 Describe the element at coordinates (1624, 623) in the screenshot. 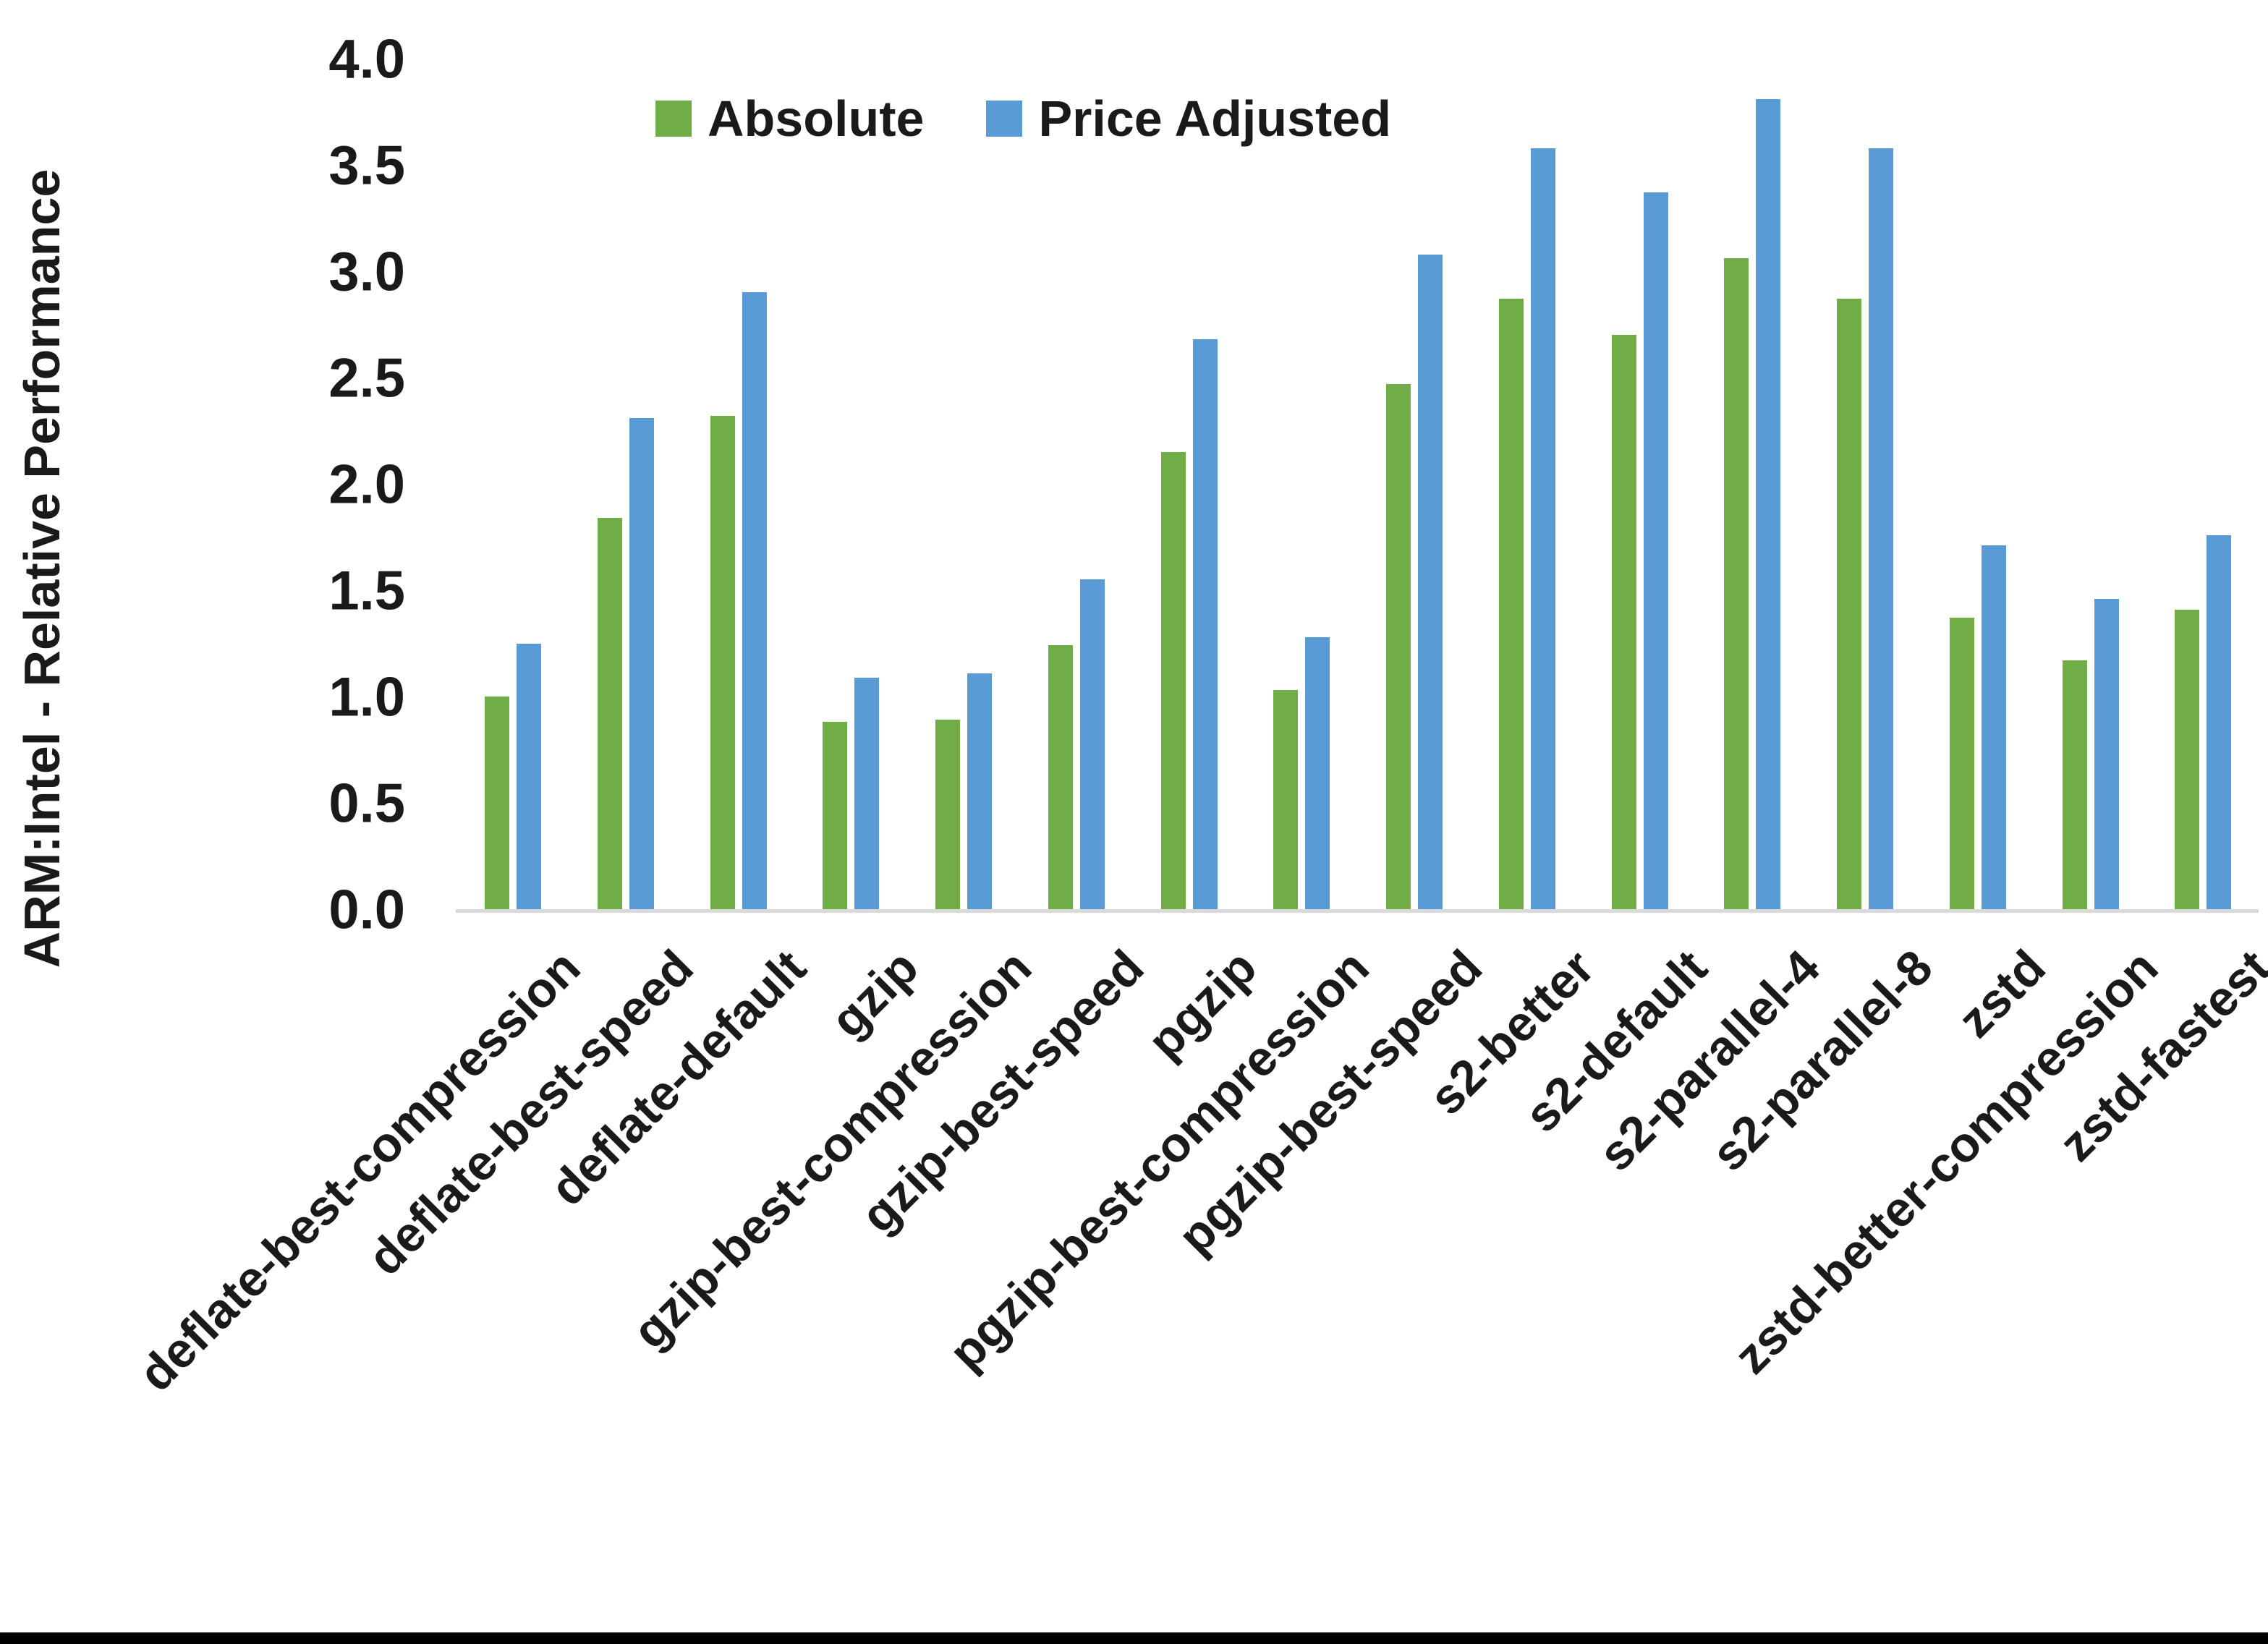

I see `bar-absolute-s2-default` at that location.